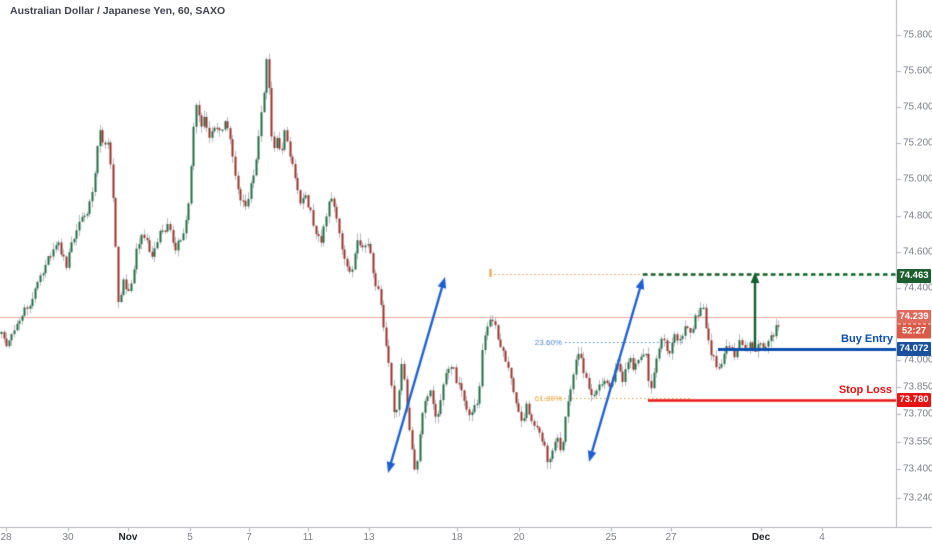 The width and height of the screenshot is (932, 550). What do you see at coordinates (308, 537) in the screenshot?
I see `time-axis-label: 11` at bounding box center [308, 537].